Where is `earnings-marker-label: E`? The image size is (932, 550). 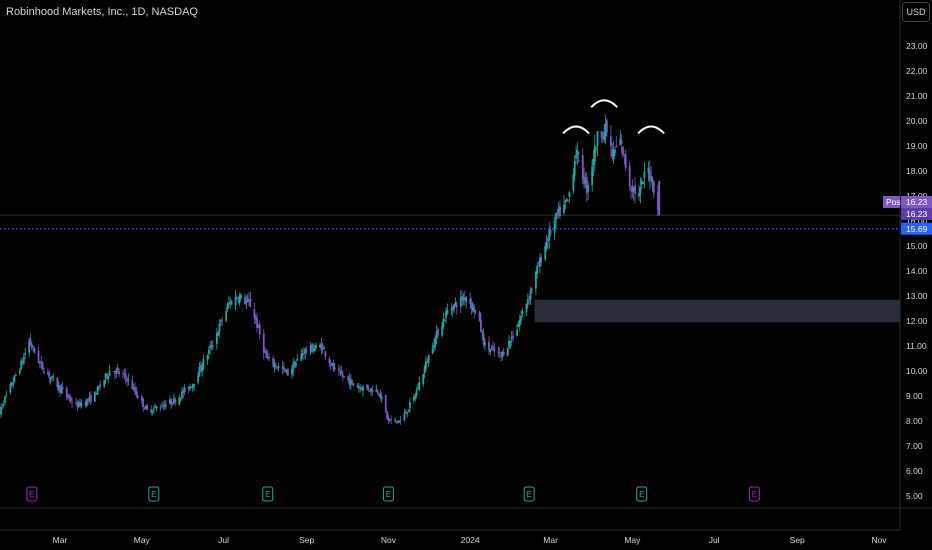
earnings-marker-label: E is located at coordinates (641, 494).